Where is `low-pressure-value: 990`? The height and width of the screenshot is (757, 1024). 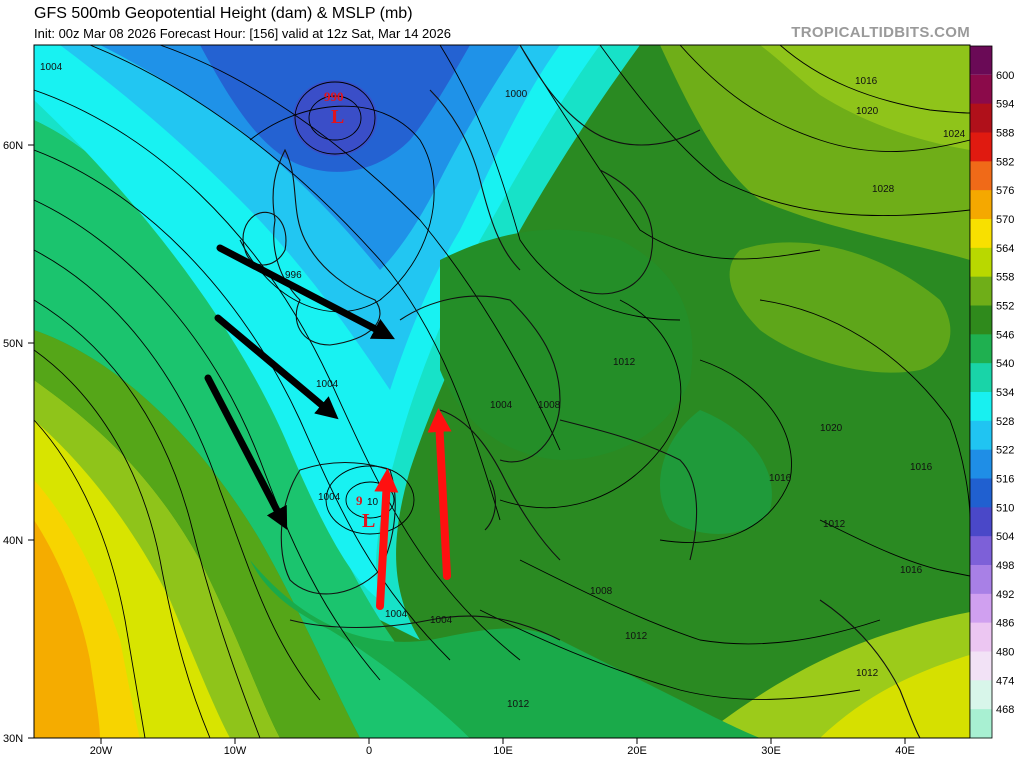 low-pressure-value: 990 is located at coordinates (334, 96).